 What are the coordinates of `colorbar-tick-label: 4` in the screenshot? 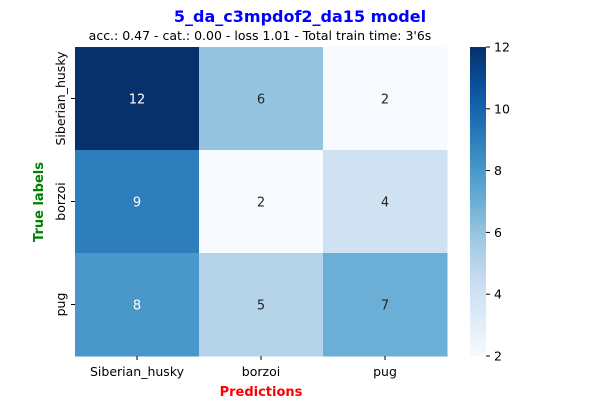 It's located at (498, 294).